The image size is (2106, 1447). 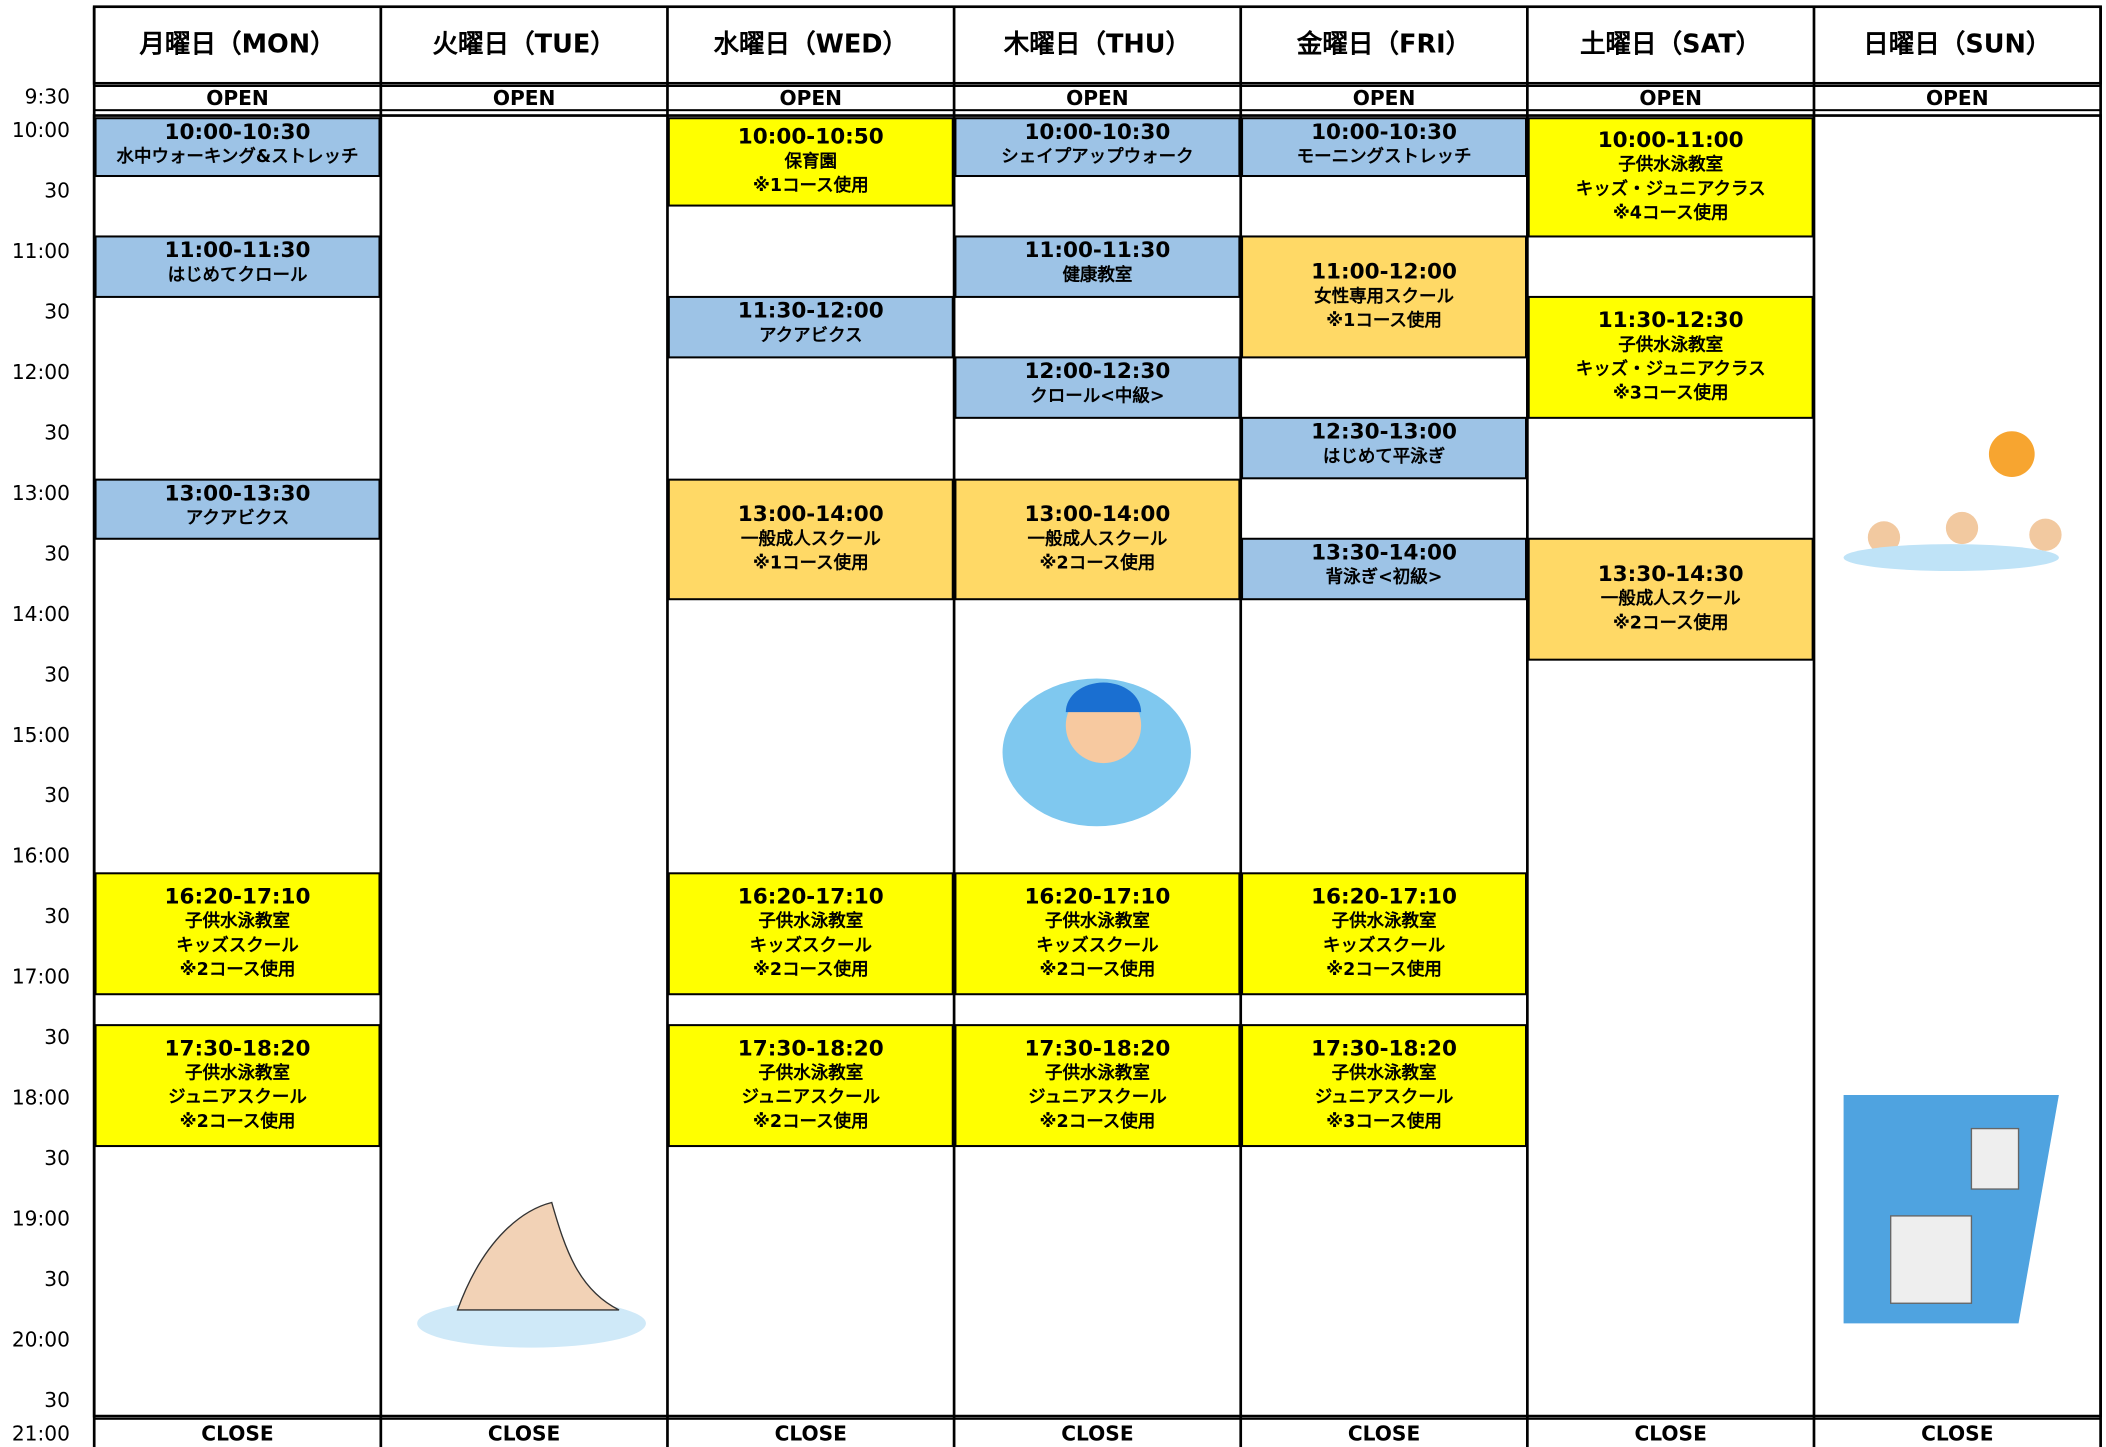 I want to click on class-time: 10:00-11:00, so click(x=1671, y=140).